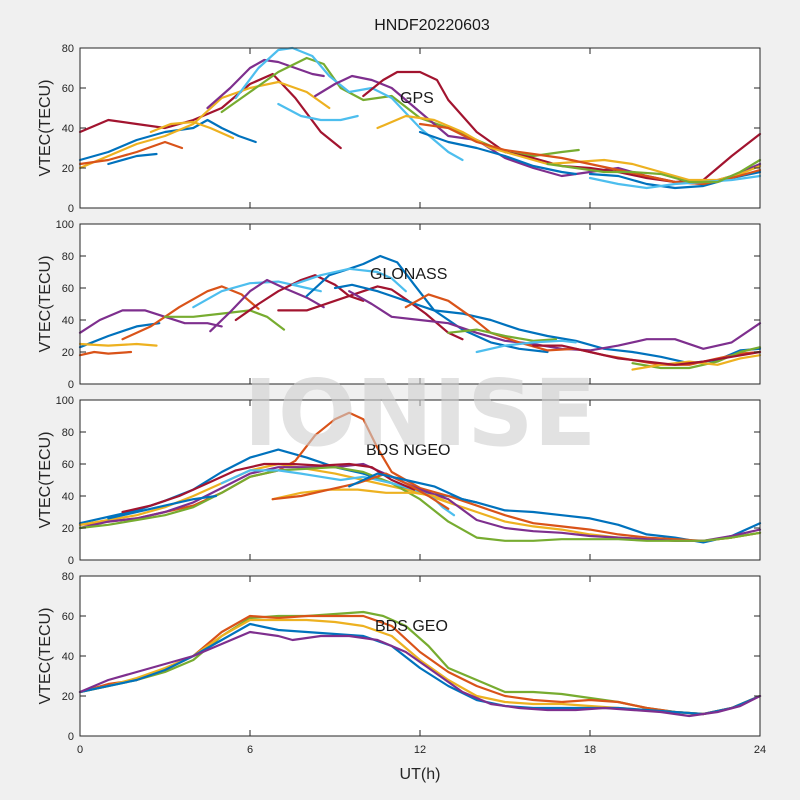 This screenshot has height=800, width=800. I want to click on series-annotation: BDS GEO, so click(411, 626).